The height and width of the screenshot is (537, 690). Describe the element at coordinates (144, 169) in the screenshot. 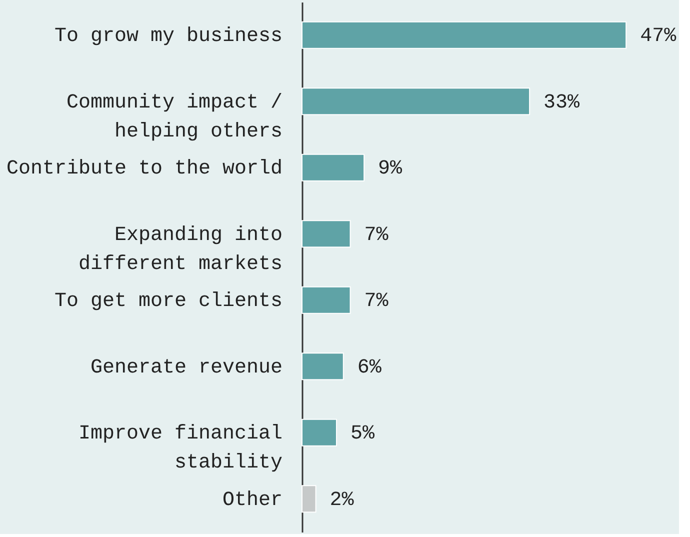

I see `y-tick-label: Contribute to the world` at that location.